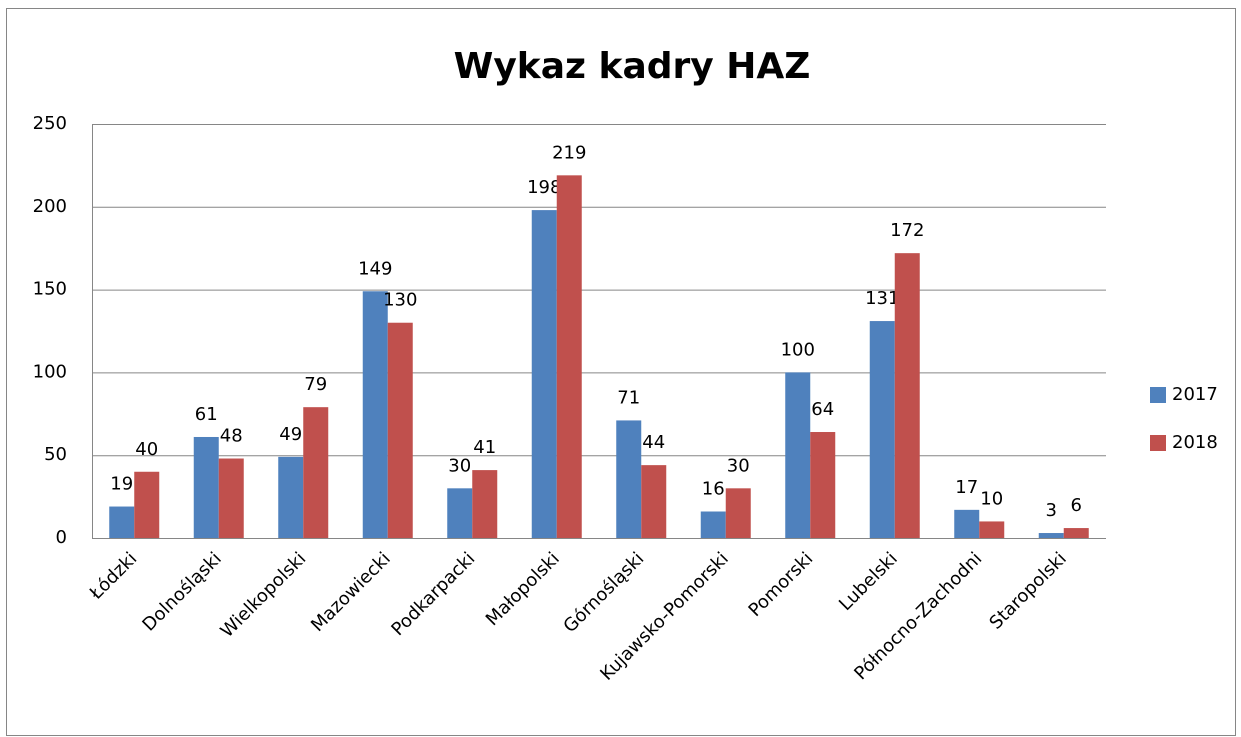  I want to click on data-label: 6, so click(1076, 505).